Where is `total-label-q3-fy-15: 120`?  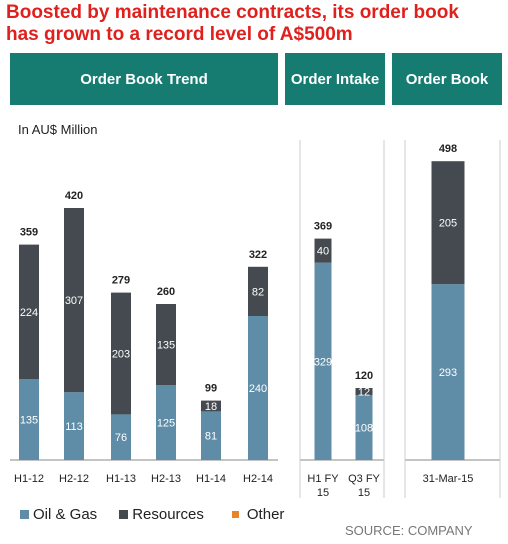 total-label-q3-fy-15: 120 is located at coordinates (364, 376).